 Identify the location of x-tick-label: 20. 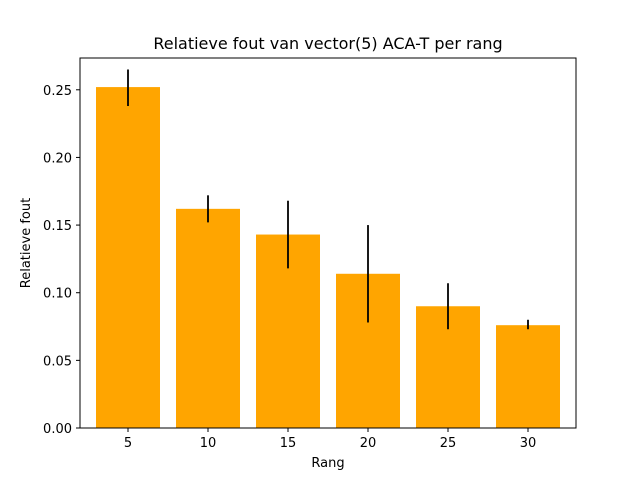
(368, 443).